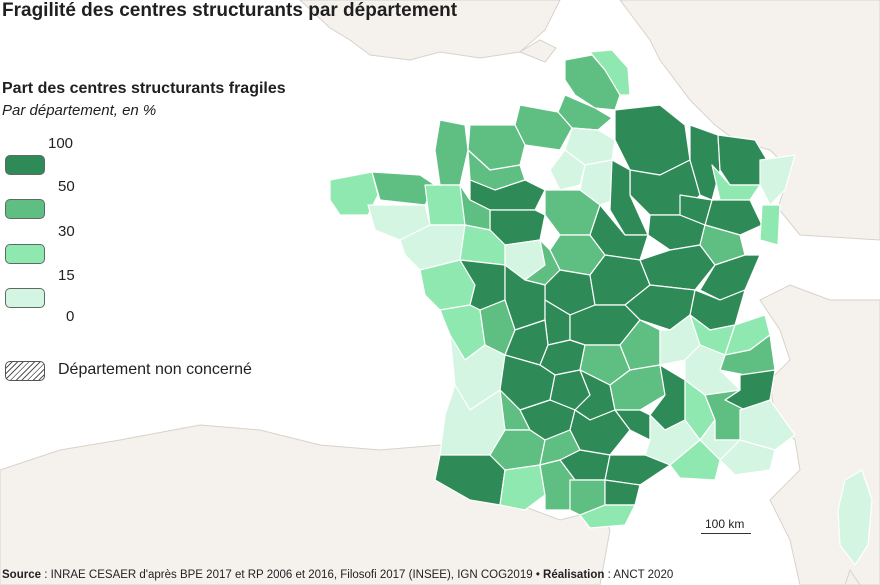 The image size is (880, 585). Describe the element at coordinates (522, 487) in the screenshot. I see `department-hautes-pyrenees` at that location.